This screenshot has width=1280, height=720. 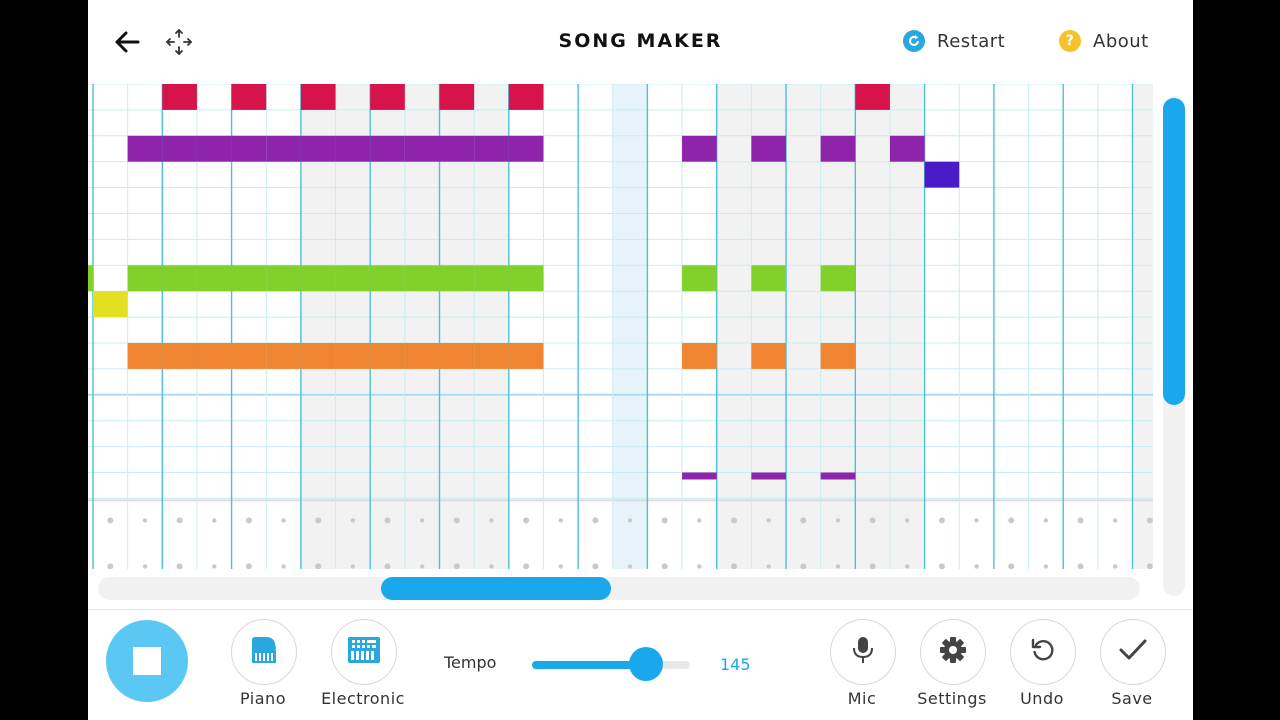 I want to click on instrument-piano-button, so click(x=264, y=652).